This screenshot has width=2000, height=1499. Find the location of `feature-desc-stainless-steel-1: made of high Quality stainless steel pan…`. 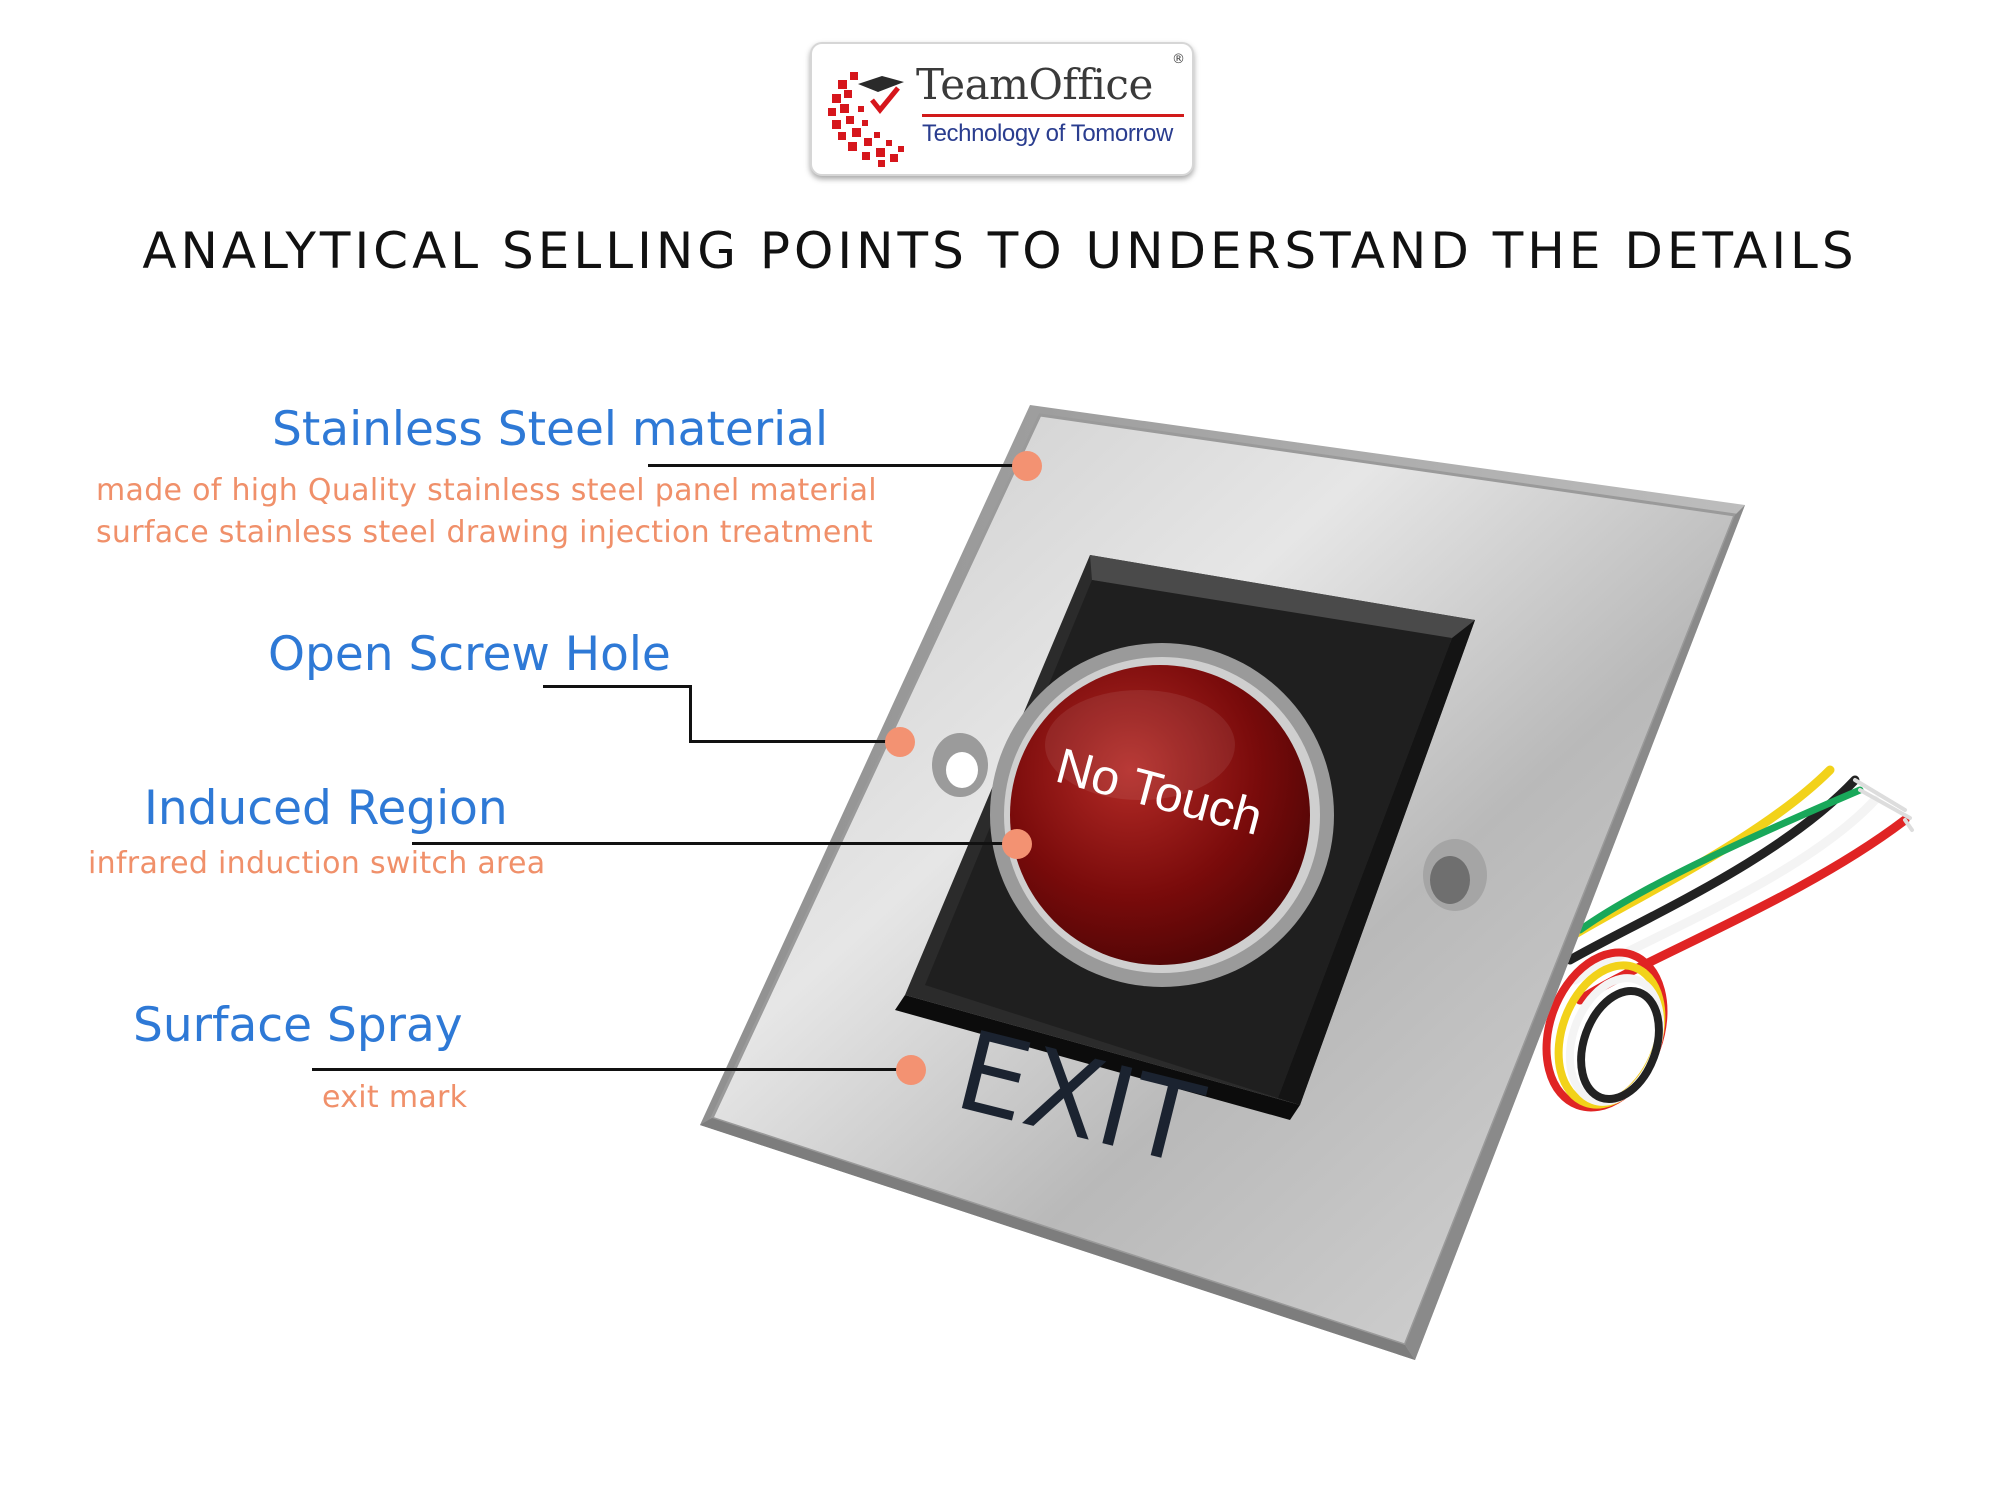

feature-desc-stainless-steel-1: made of high Quality stainless steel pan… is located at coordinates (486, 490).